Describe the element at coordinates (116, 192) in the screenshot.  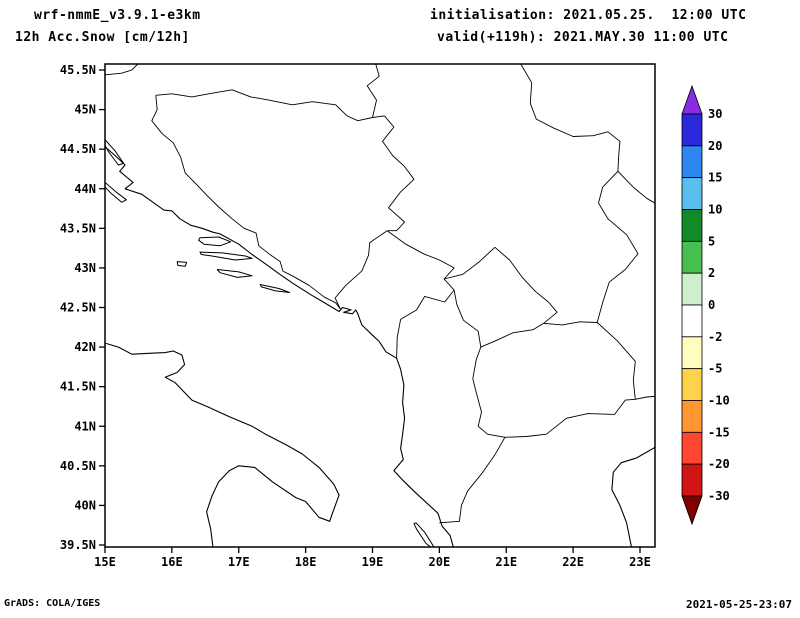
I see `dugi-otok-island` at that location.